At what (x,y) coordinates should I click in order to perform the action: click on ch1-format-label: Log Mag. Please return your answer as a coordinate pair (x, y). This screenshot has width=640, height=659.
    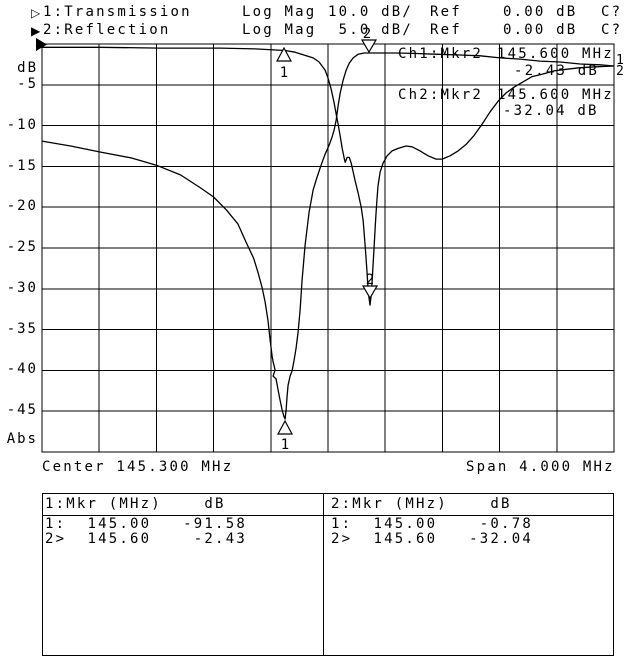
    Looking at the image, I should click on (279, 12).